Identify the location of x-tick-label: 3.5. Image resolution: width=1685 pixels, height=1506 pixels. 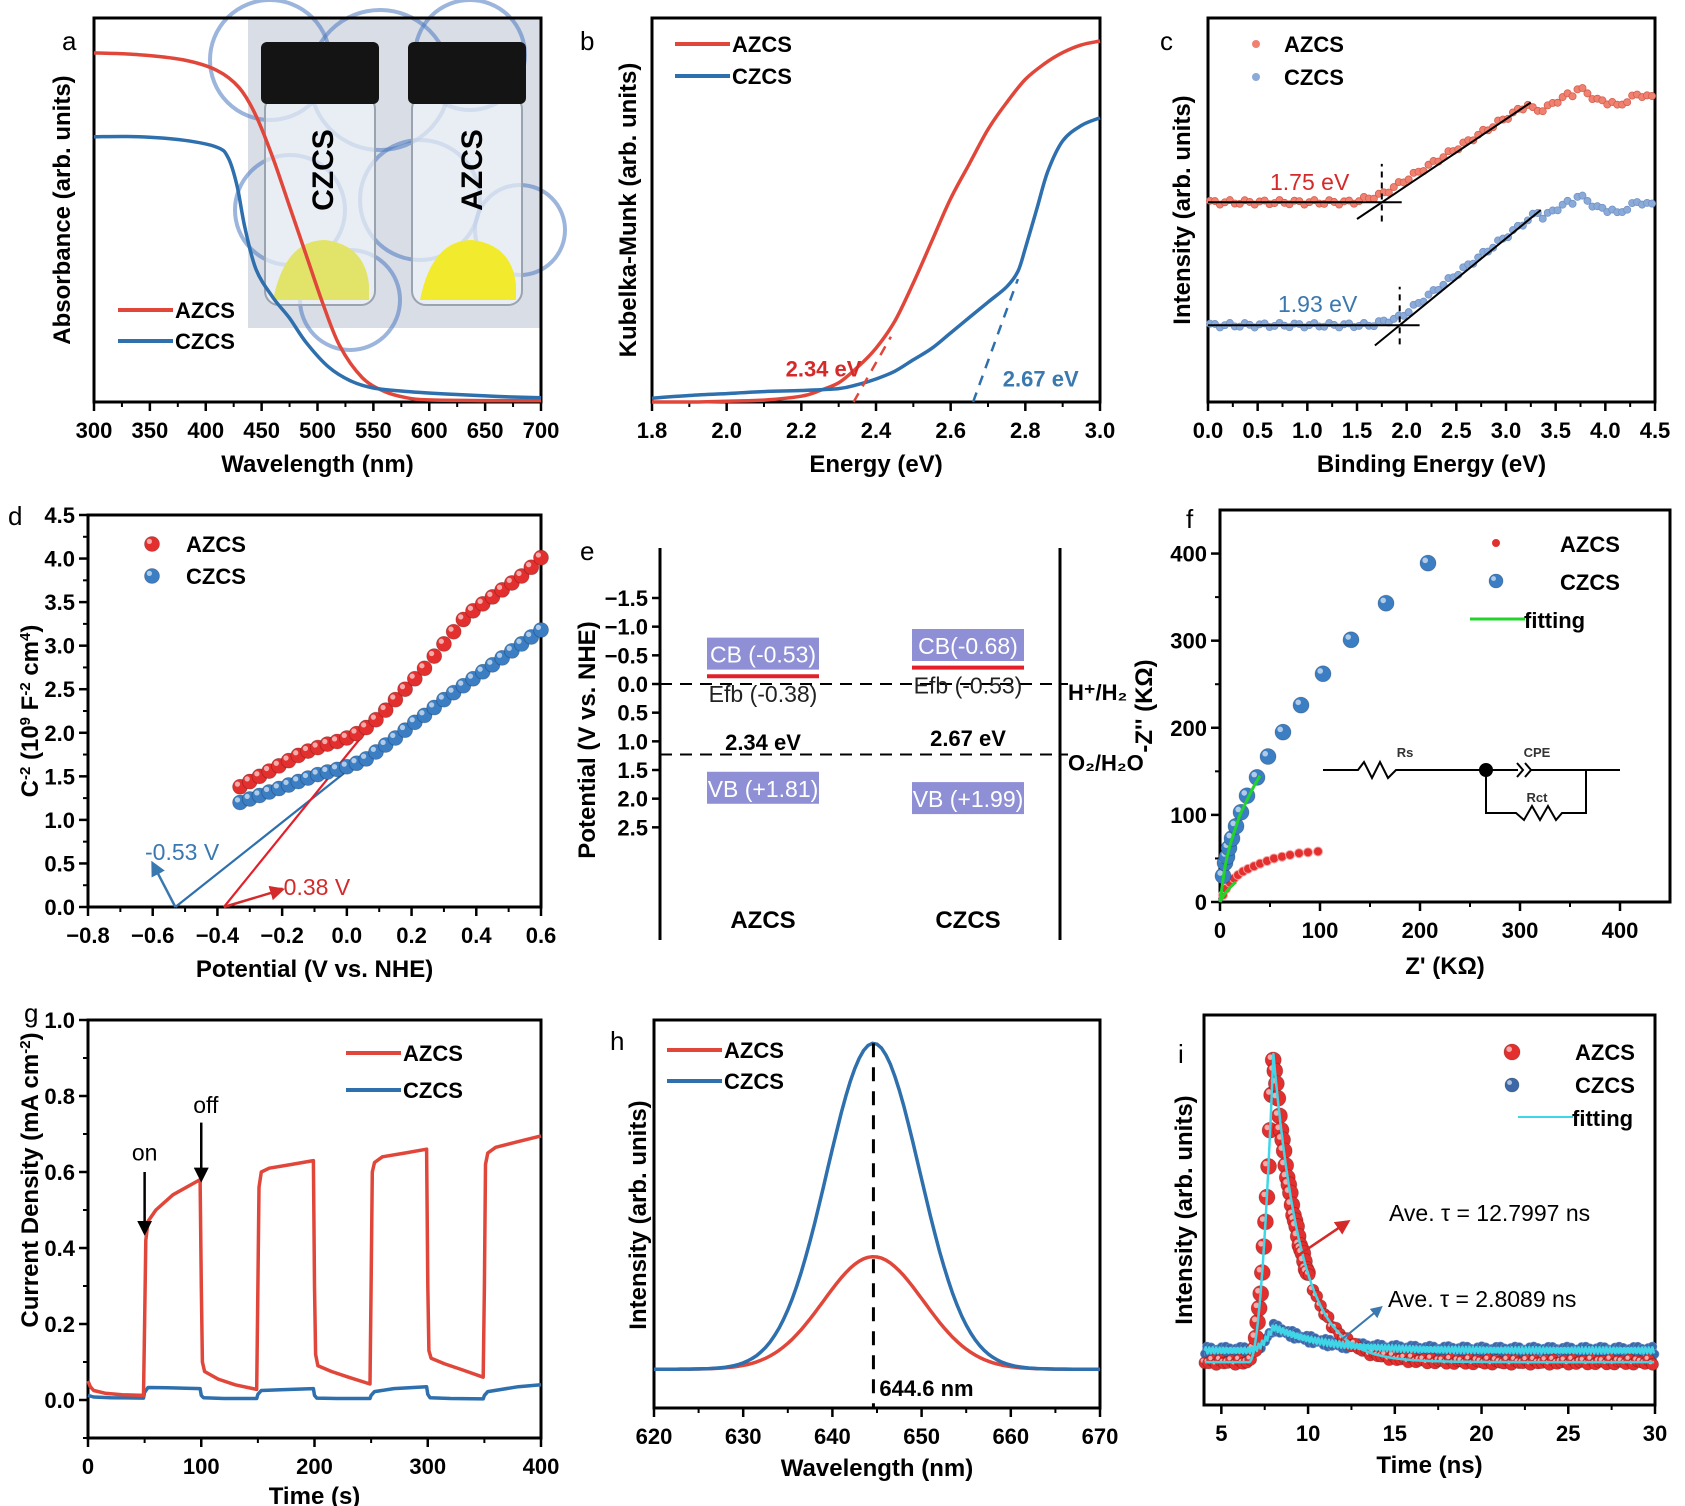
(1555, 430).